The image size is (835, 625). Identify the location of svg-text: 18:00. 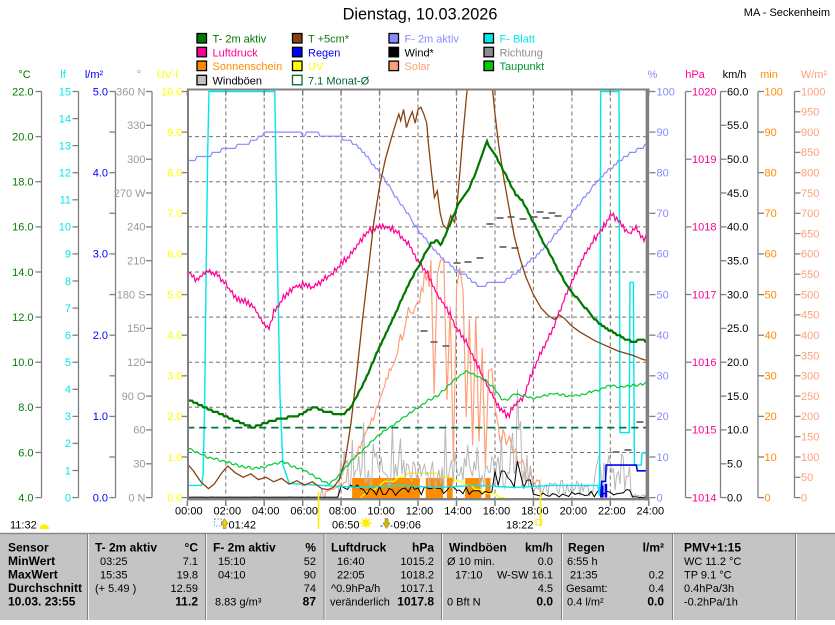
(535, 512).